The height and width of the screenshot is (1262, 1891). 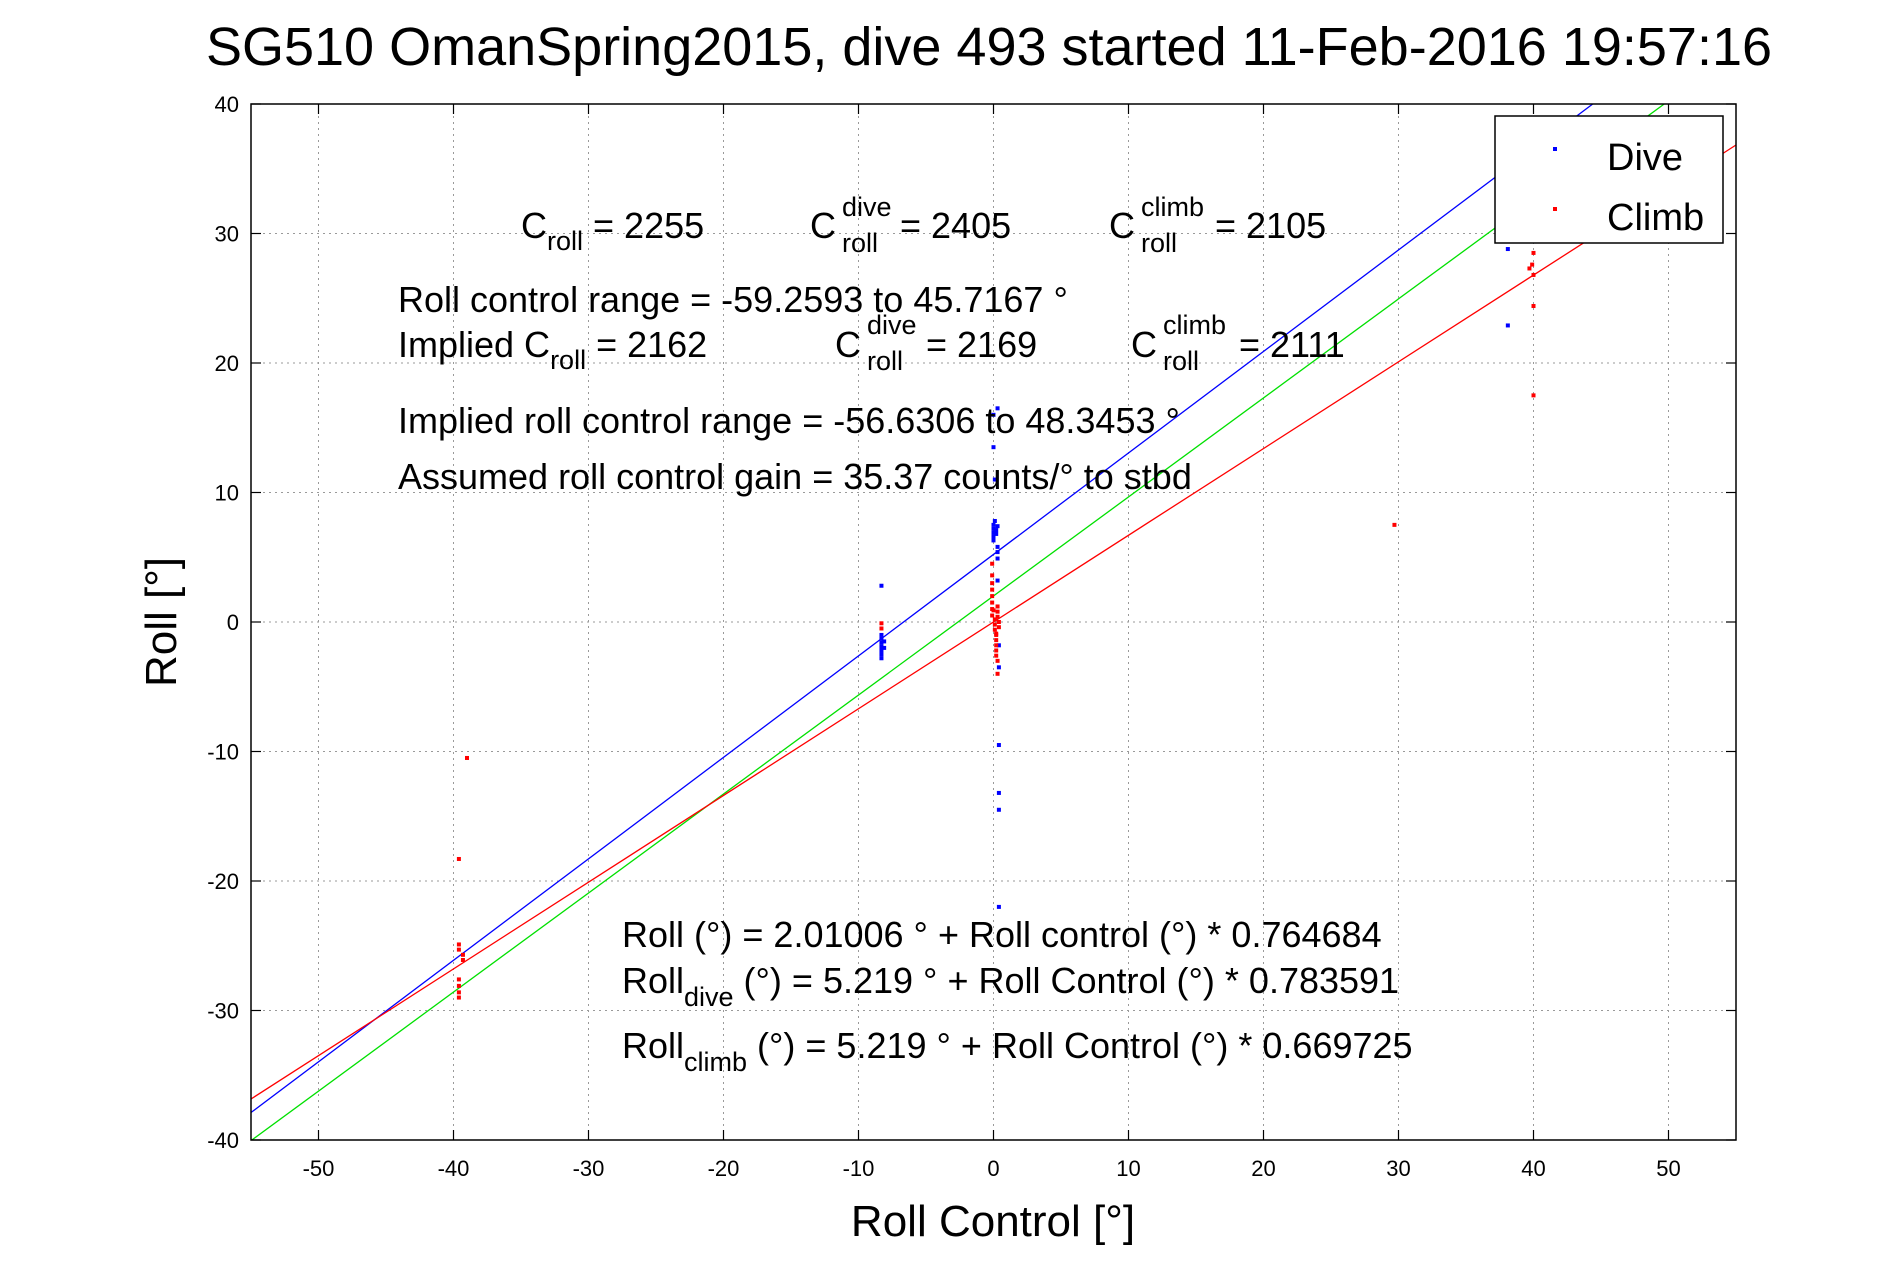 I want to click on x-tick-label: 10, so click(x=1128, y=1168).